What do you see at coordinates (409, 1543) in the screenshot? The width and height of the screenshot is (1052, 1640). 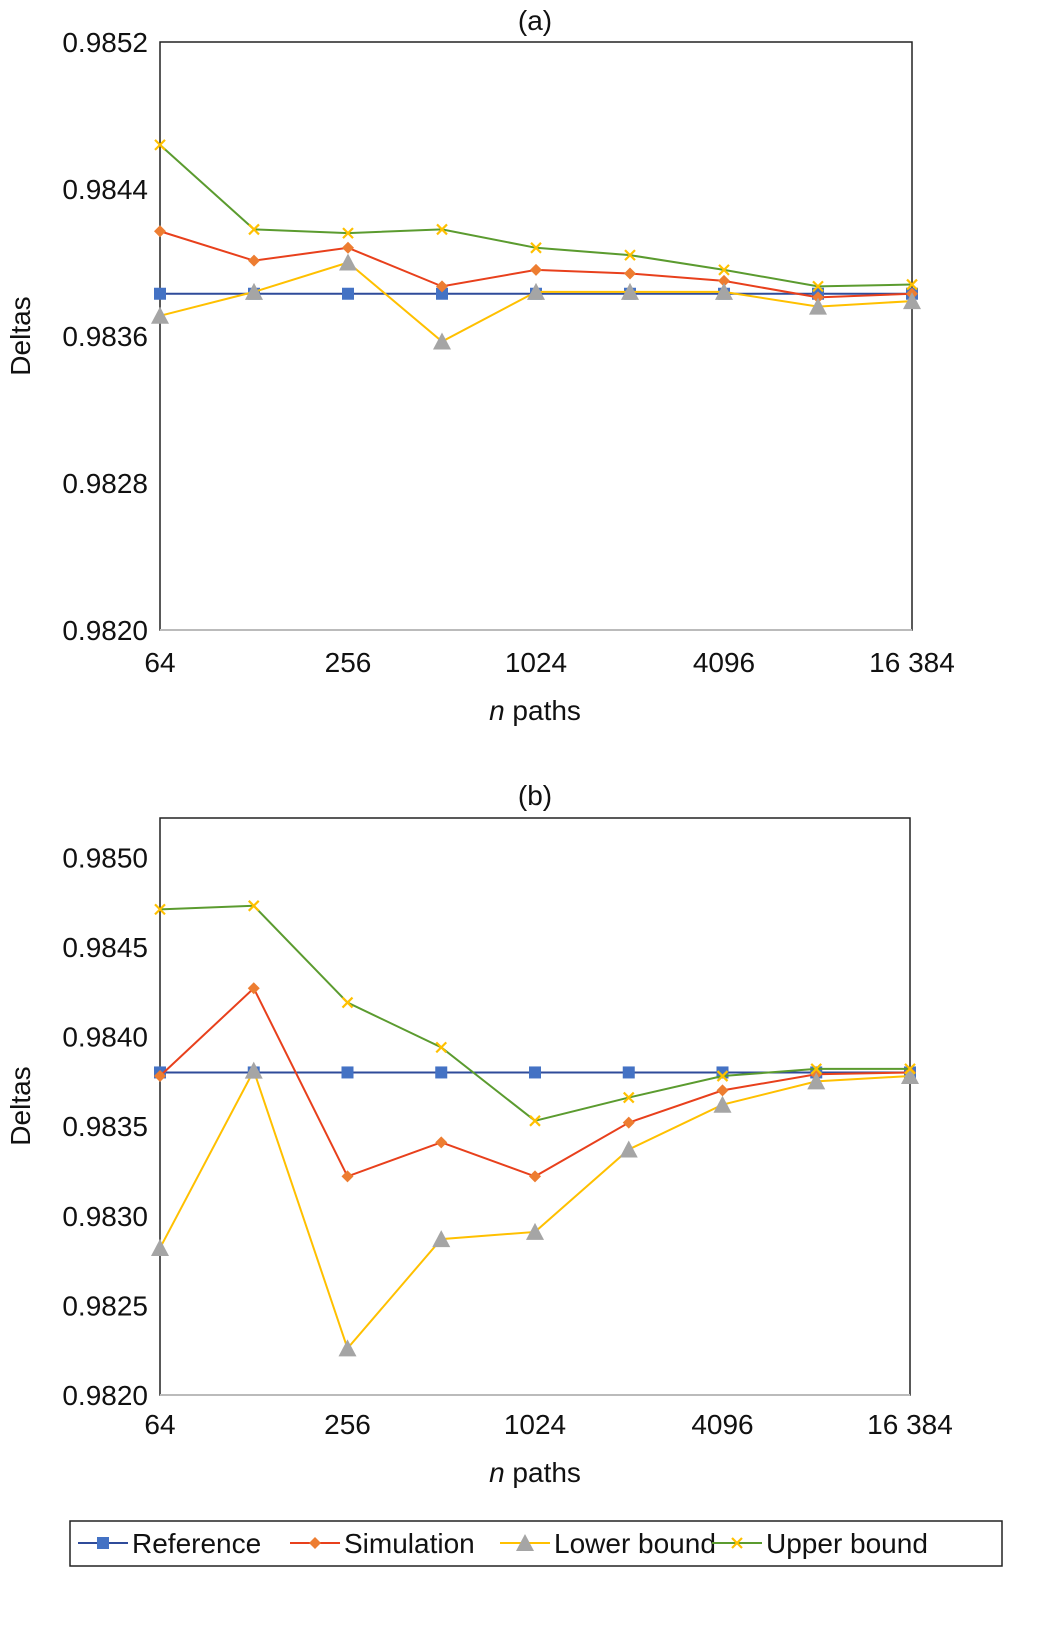 I see `legend-label-simulation: Simulation` at bounding box center [409, 1543].